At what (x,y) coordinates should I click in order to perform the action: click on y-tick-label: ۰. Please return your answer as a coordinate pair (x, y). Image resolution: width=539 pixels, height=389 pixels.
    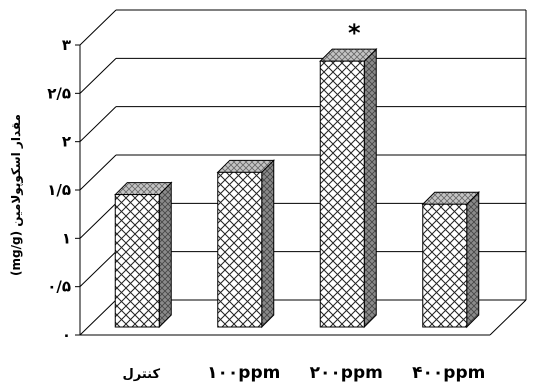
    Looking at the image, I should click on (66, 335).